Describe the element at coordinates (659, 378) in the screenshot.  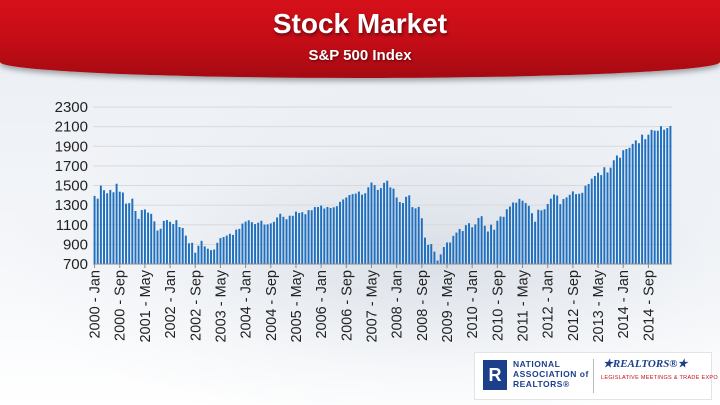
I see `meetings-logo-text: LEGISLATIVE MEETINGS & TRADE EXPO` at that location.